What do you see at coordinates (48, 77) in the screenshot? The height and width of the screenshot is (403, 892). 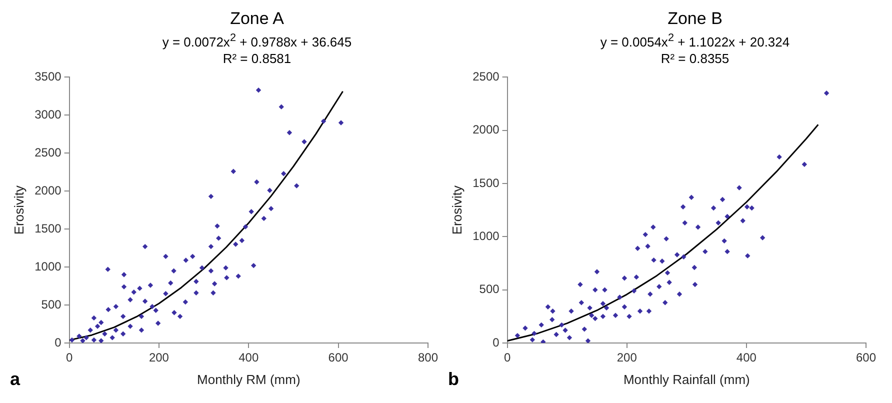 I see `y-tick-label: 3500` at bounding box center [48, 77].